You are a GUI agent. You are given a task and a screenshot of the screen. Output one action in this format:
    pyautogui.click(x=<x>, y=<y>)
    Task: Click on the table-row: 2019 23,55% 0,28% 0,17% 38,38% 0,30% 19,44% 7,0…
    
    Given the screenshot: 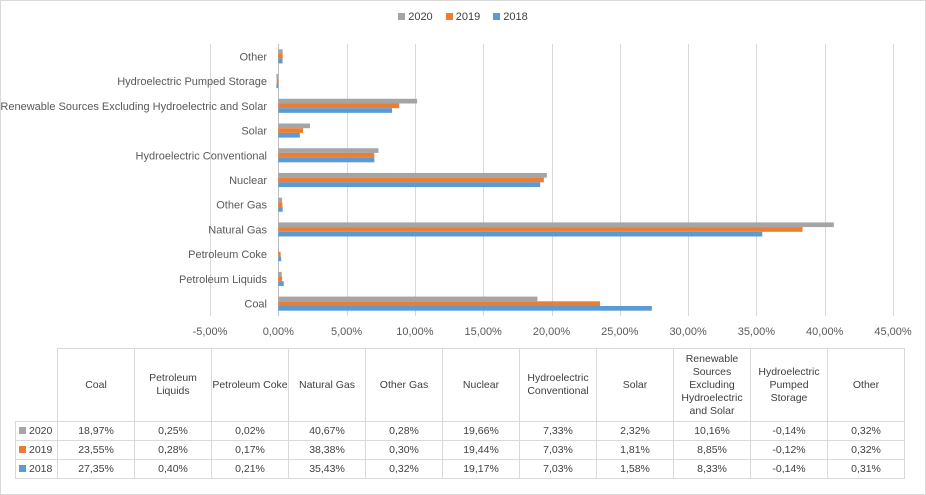 What is the action you would take?
    pyautogui.click(x=460, y=450)
    